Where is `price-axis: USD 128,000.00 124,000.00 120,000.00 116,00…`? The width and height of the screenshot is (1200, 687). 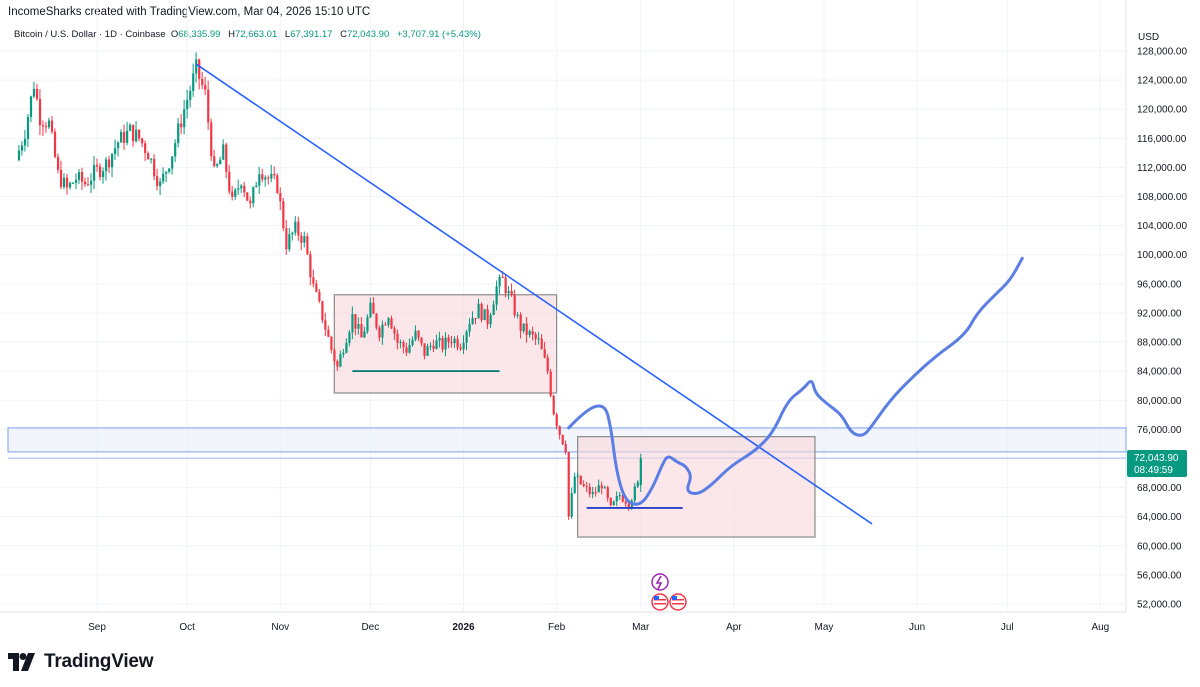
price-axis: USD 128,000.00 124,000.00 120,000.00 116,00… is located at coordinates (1162, 321).